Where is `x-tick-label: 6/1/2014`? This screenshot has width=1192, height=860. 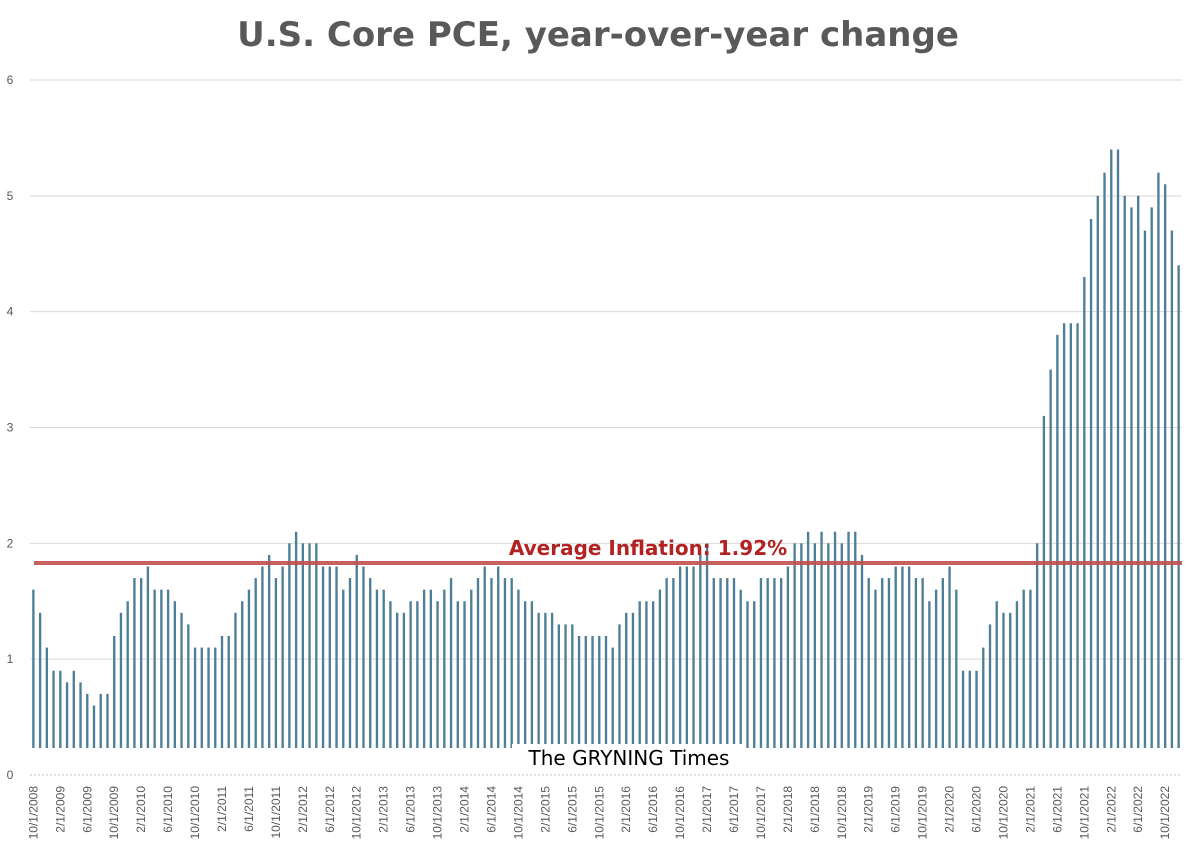
x-tick-label: 6/1/2014 is located at coordinates (491, 809).